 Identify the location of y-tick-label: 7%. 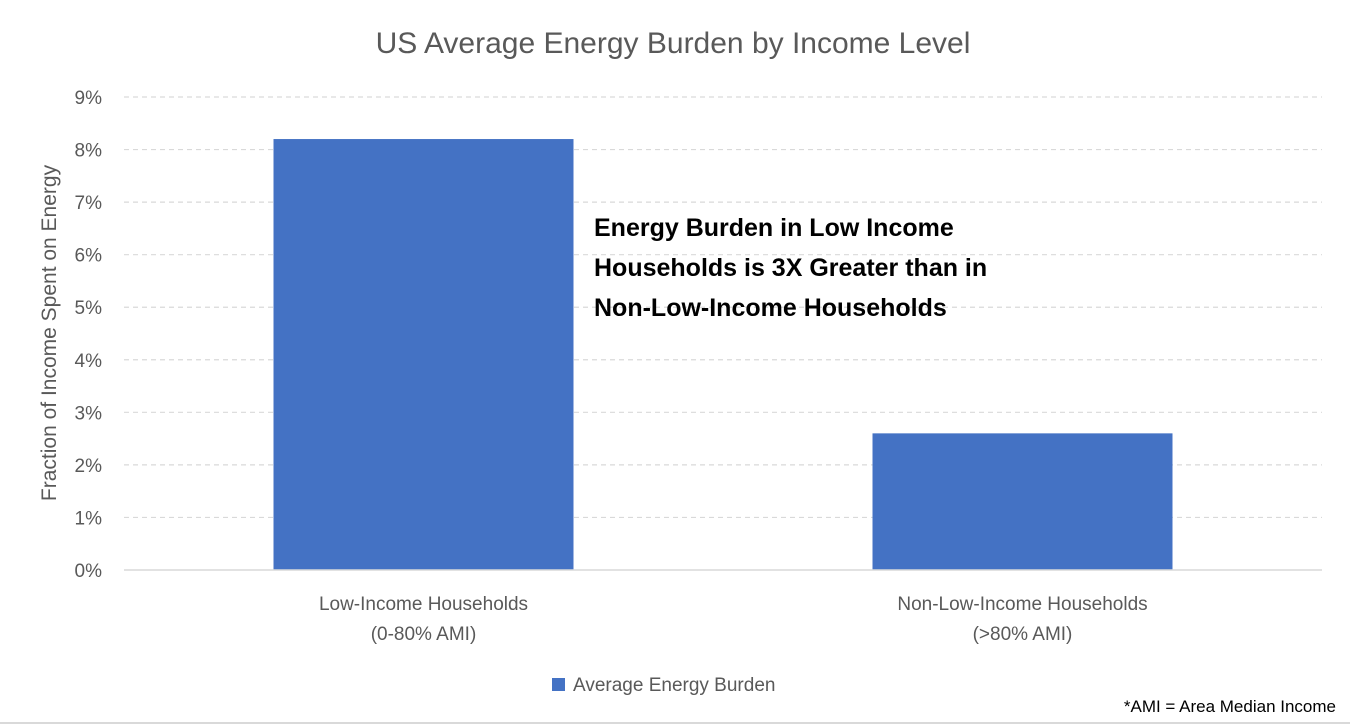
(89, 203).